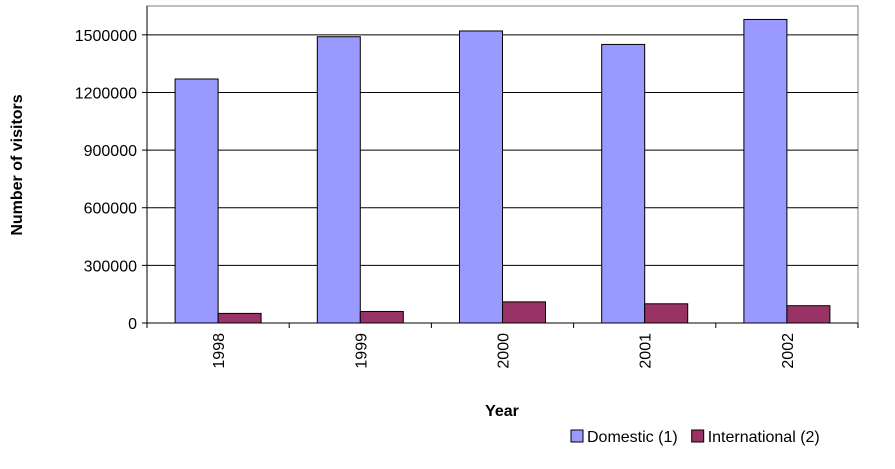 The width and height of the screenshot is (895, 469). I want to click on x-tick-label: 2000, so click(504, 351).